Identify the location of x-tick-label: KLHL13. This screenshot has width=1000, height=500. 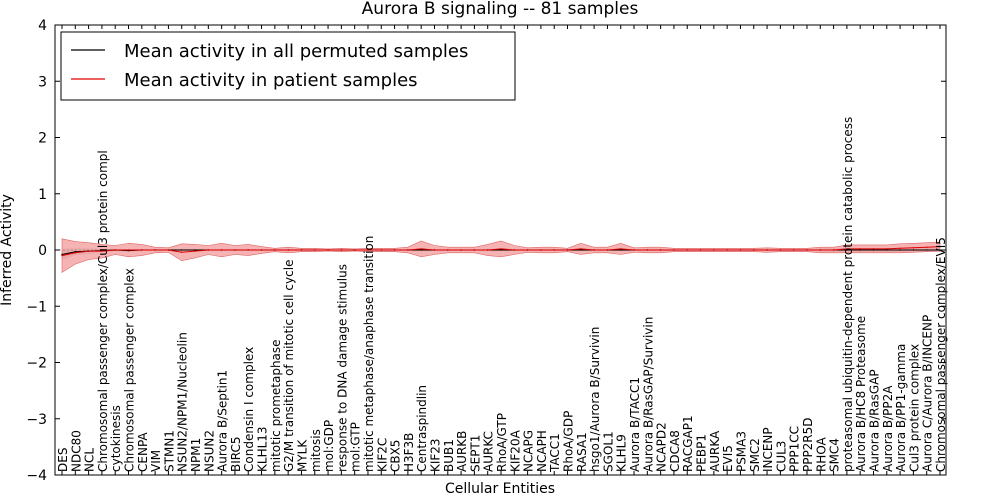
(263, 449).